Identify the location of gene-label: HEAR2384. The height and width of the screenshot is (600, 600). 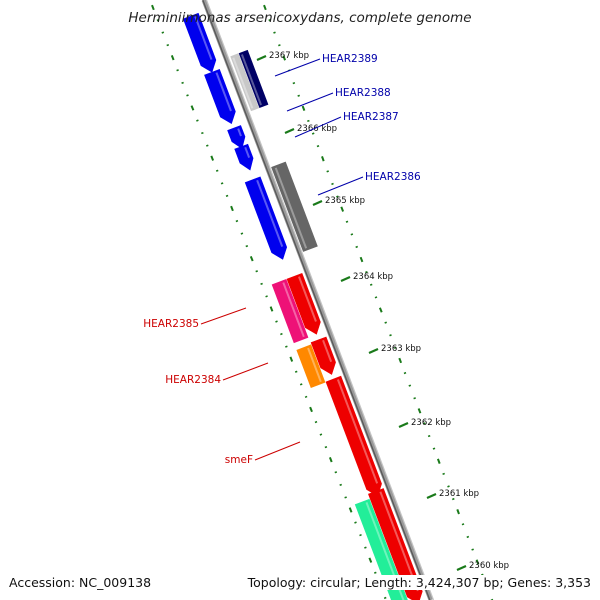
(193, 380).